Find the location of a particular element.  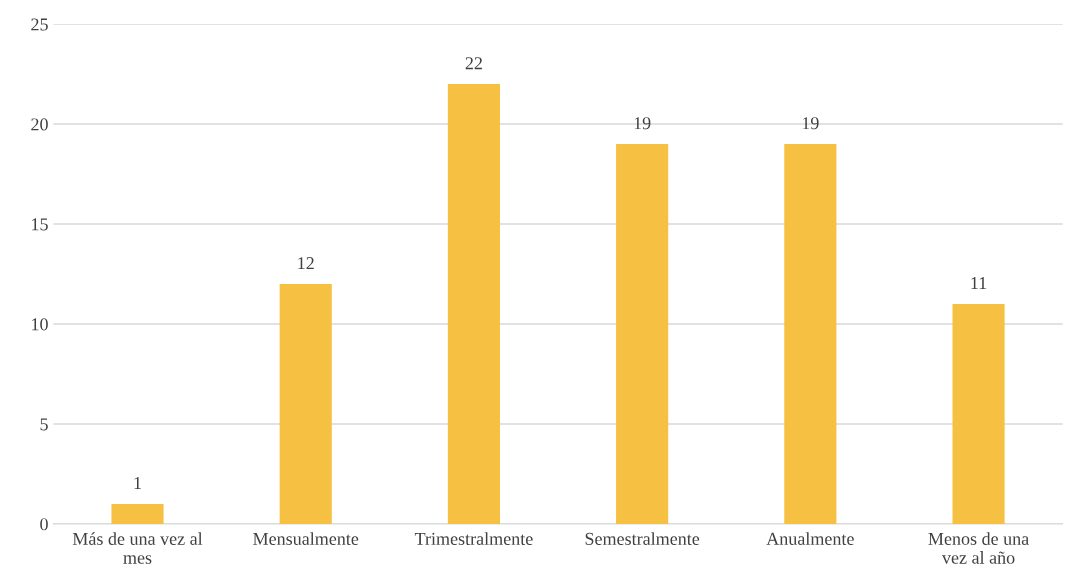

x-tick-label: Más de una vez al mes is located at coordinates (137, 548).